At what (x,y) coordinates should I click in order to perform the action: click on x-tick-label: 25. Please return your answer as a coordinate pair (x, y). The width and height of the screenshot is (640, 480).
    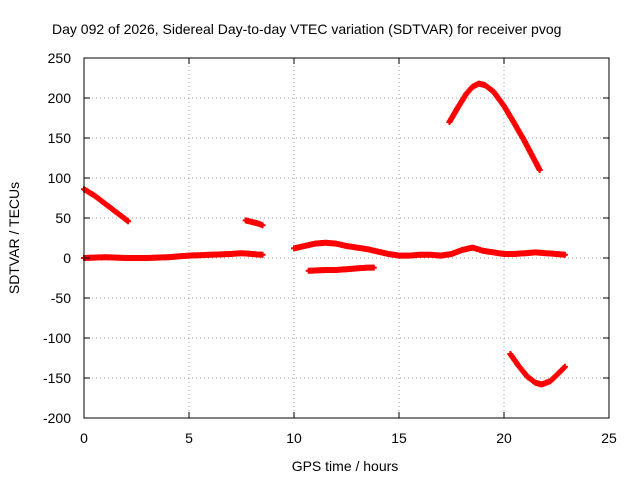
    Looking at the image, I should click on (609, 438).